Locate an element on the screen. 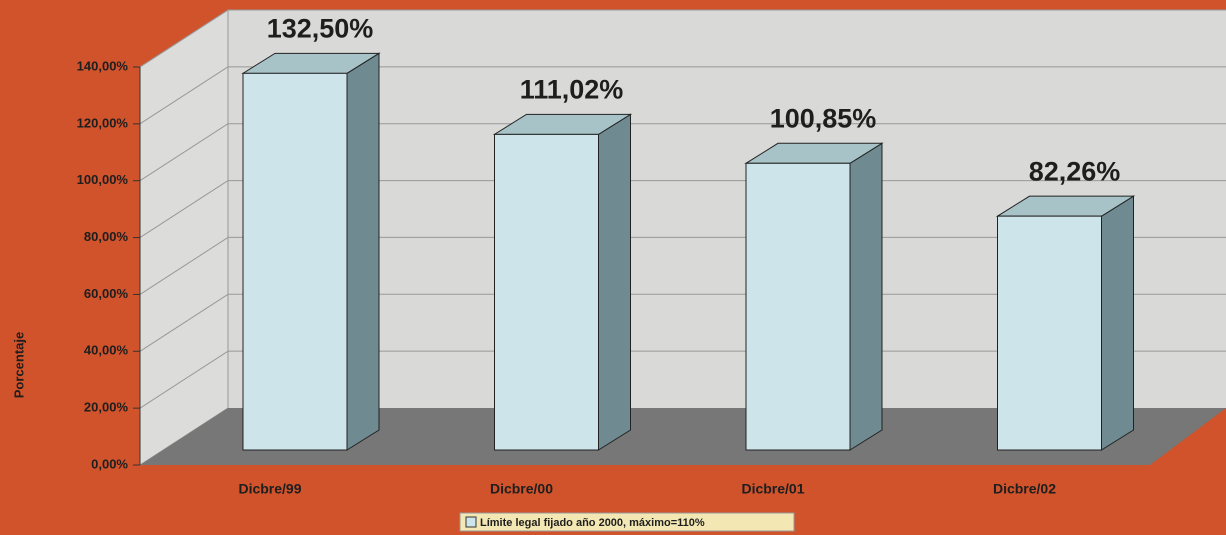 The image size is (1226, 535). legend-swatch is located at coordinates (471, 522).